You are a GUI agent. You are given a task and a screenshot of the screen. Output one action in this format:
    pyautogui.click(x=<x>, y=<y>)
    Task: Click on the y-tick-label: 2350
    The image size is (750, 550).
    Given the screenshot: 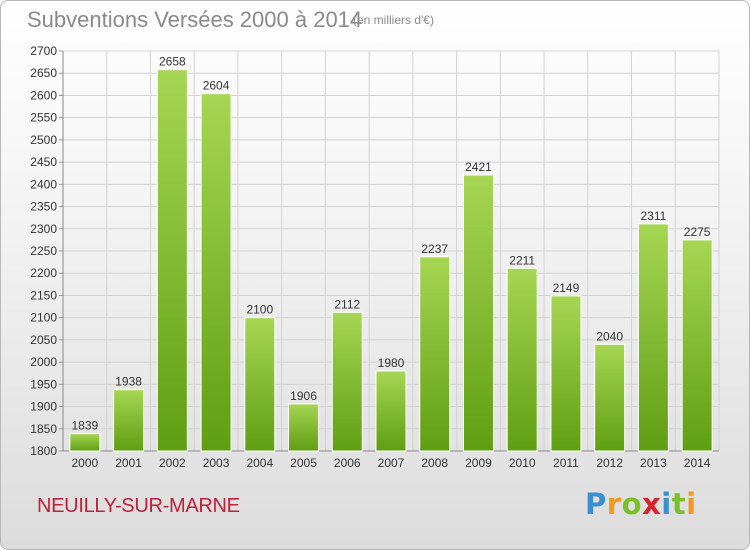 What is the action you would take?
    pyautogui.click(x=43, y=207)
    